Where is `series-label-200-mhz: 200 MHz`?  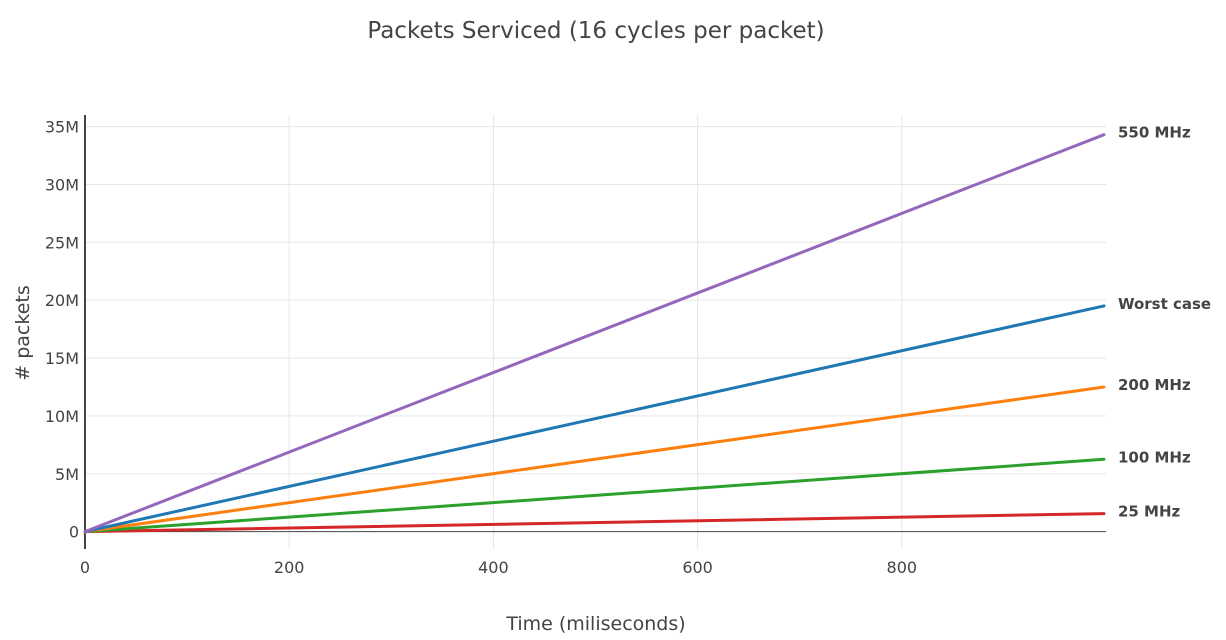 series-label-200-mhz: 200 MHz is located at coordinates (1154, 385).